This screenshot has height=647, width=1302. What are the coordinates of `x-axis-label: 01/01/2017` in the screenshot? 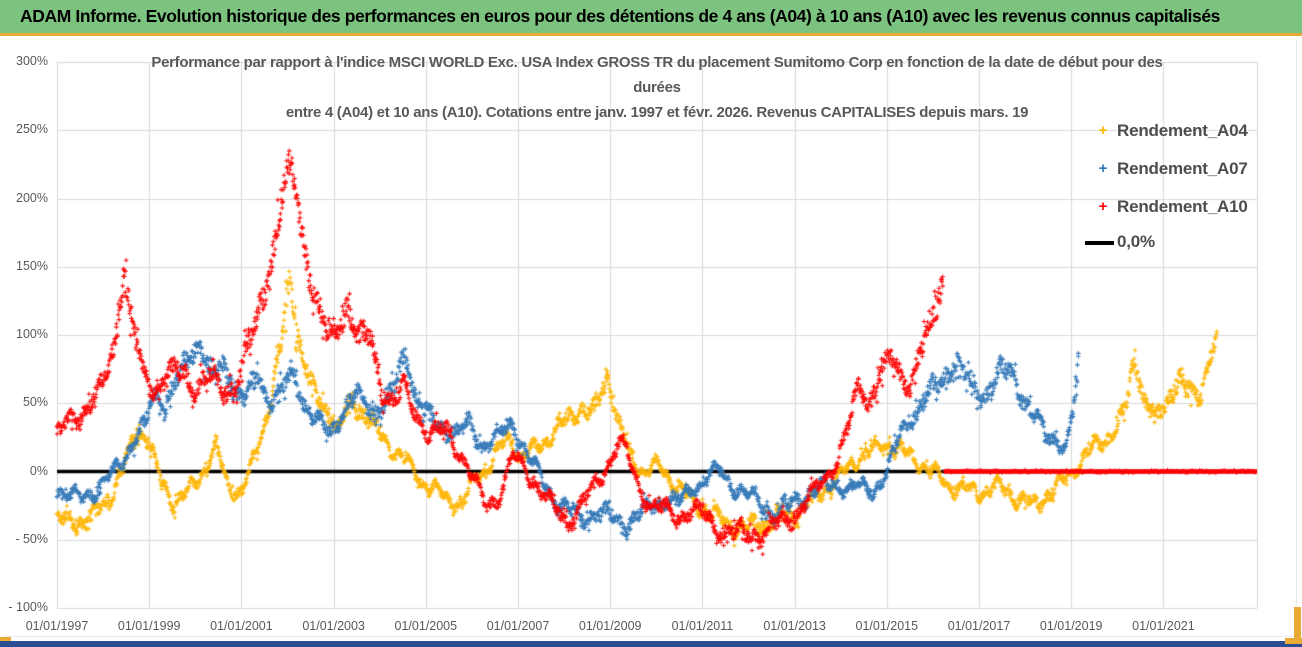 It's located at (979, 626).